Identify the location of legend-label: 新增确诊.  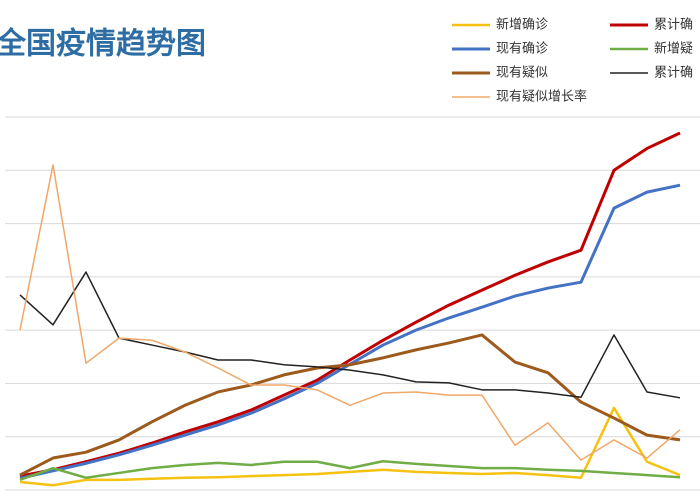
(522, 25).